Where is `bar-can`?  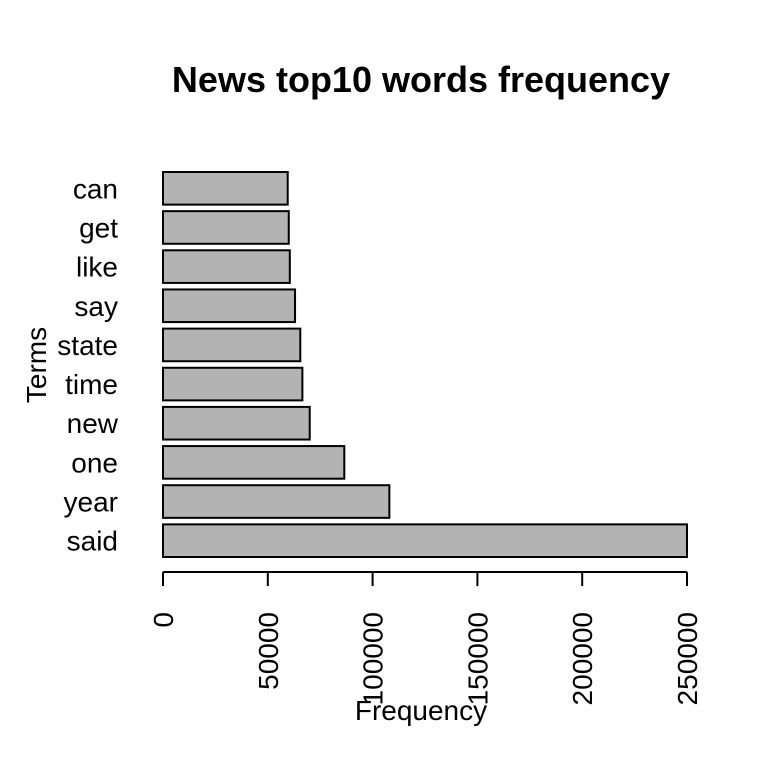 bar-can is located at coordinates (225, 188).